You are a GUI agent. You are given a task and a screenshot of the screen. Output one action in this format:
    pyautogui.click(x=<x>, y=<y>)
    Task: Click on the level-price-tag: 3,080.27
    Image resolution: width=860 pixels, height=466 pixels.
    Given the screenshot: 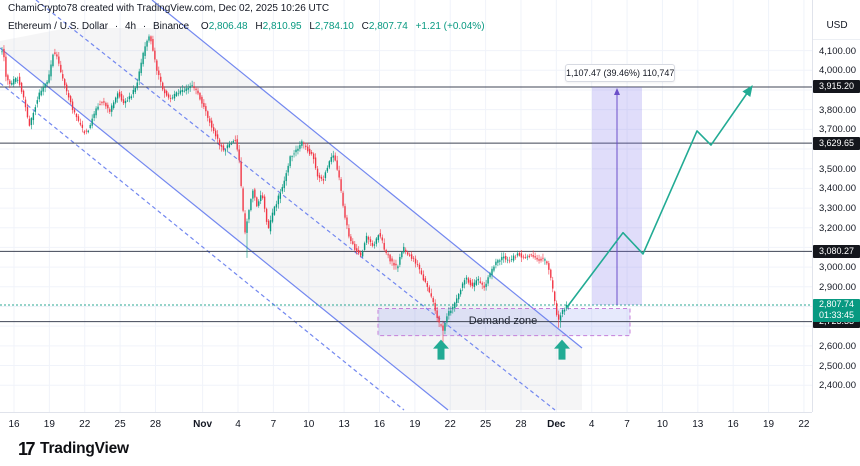 What is the action you would take?
    pyautogui.click(x=836, y=251)
    